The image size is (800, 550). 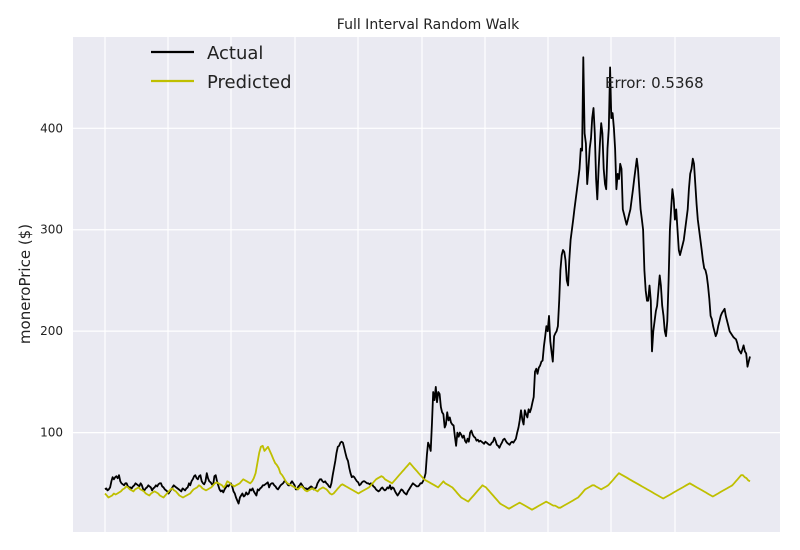 What do you see at coordinates (249, 82) in the screenshot?
I see `legend-label-predicted: Predicted` at bounding box center [249, 82].